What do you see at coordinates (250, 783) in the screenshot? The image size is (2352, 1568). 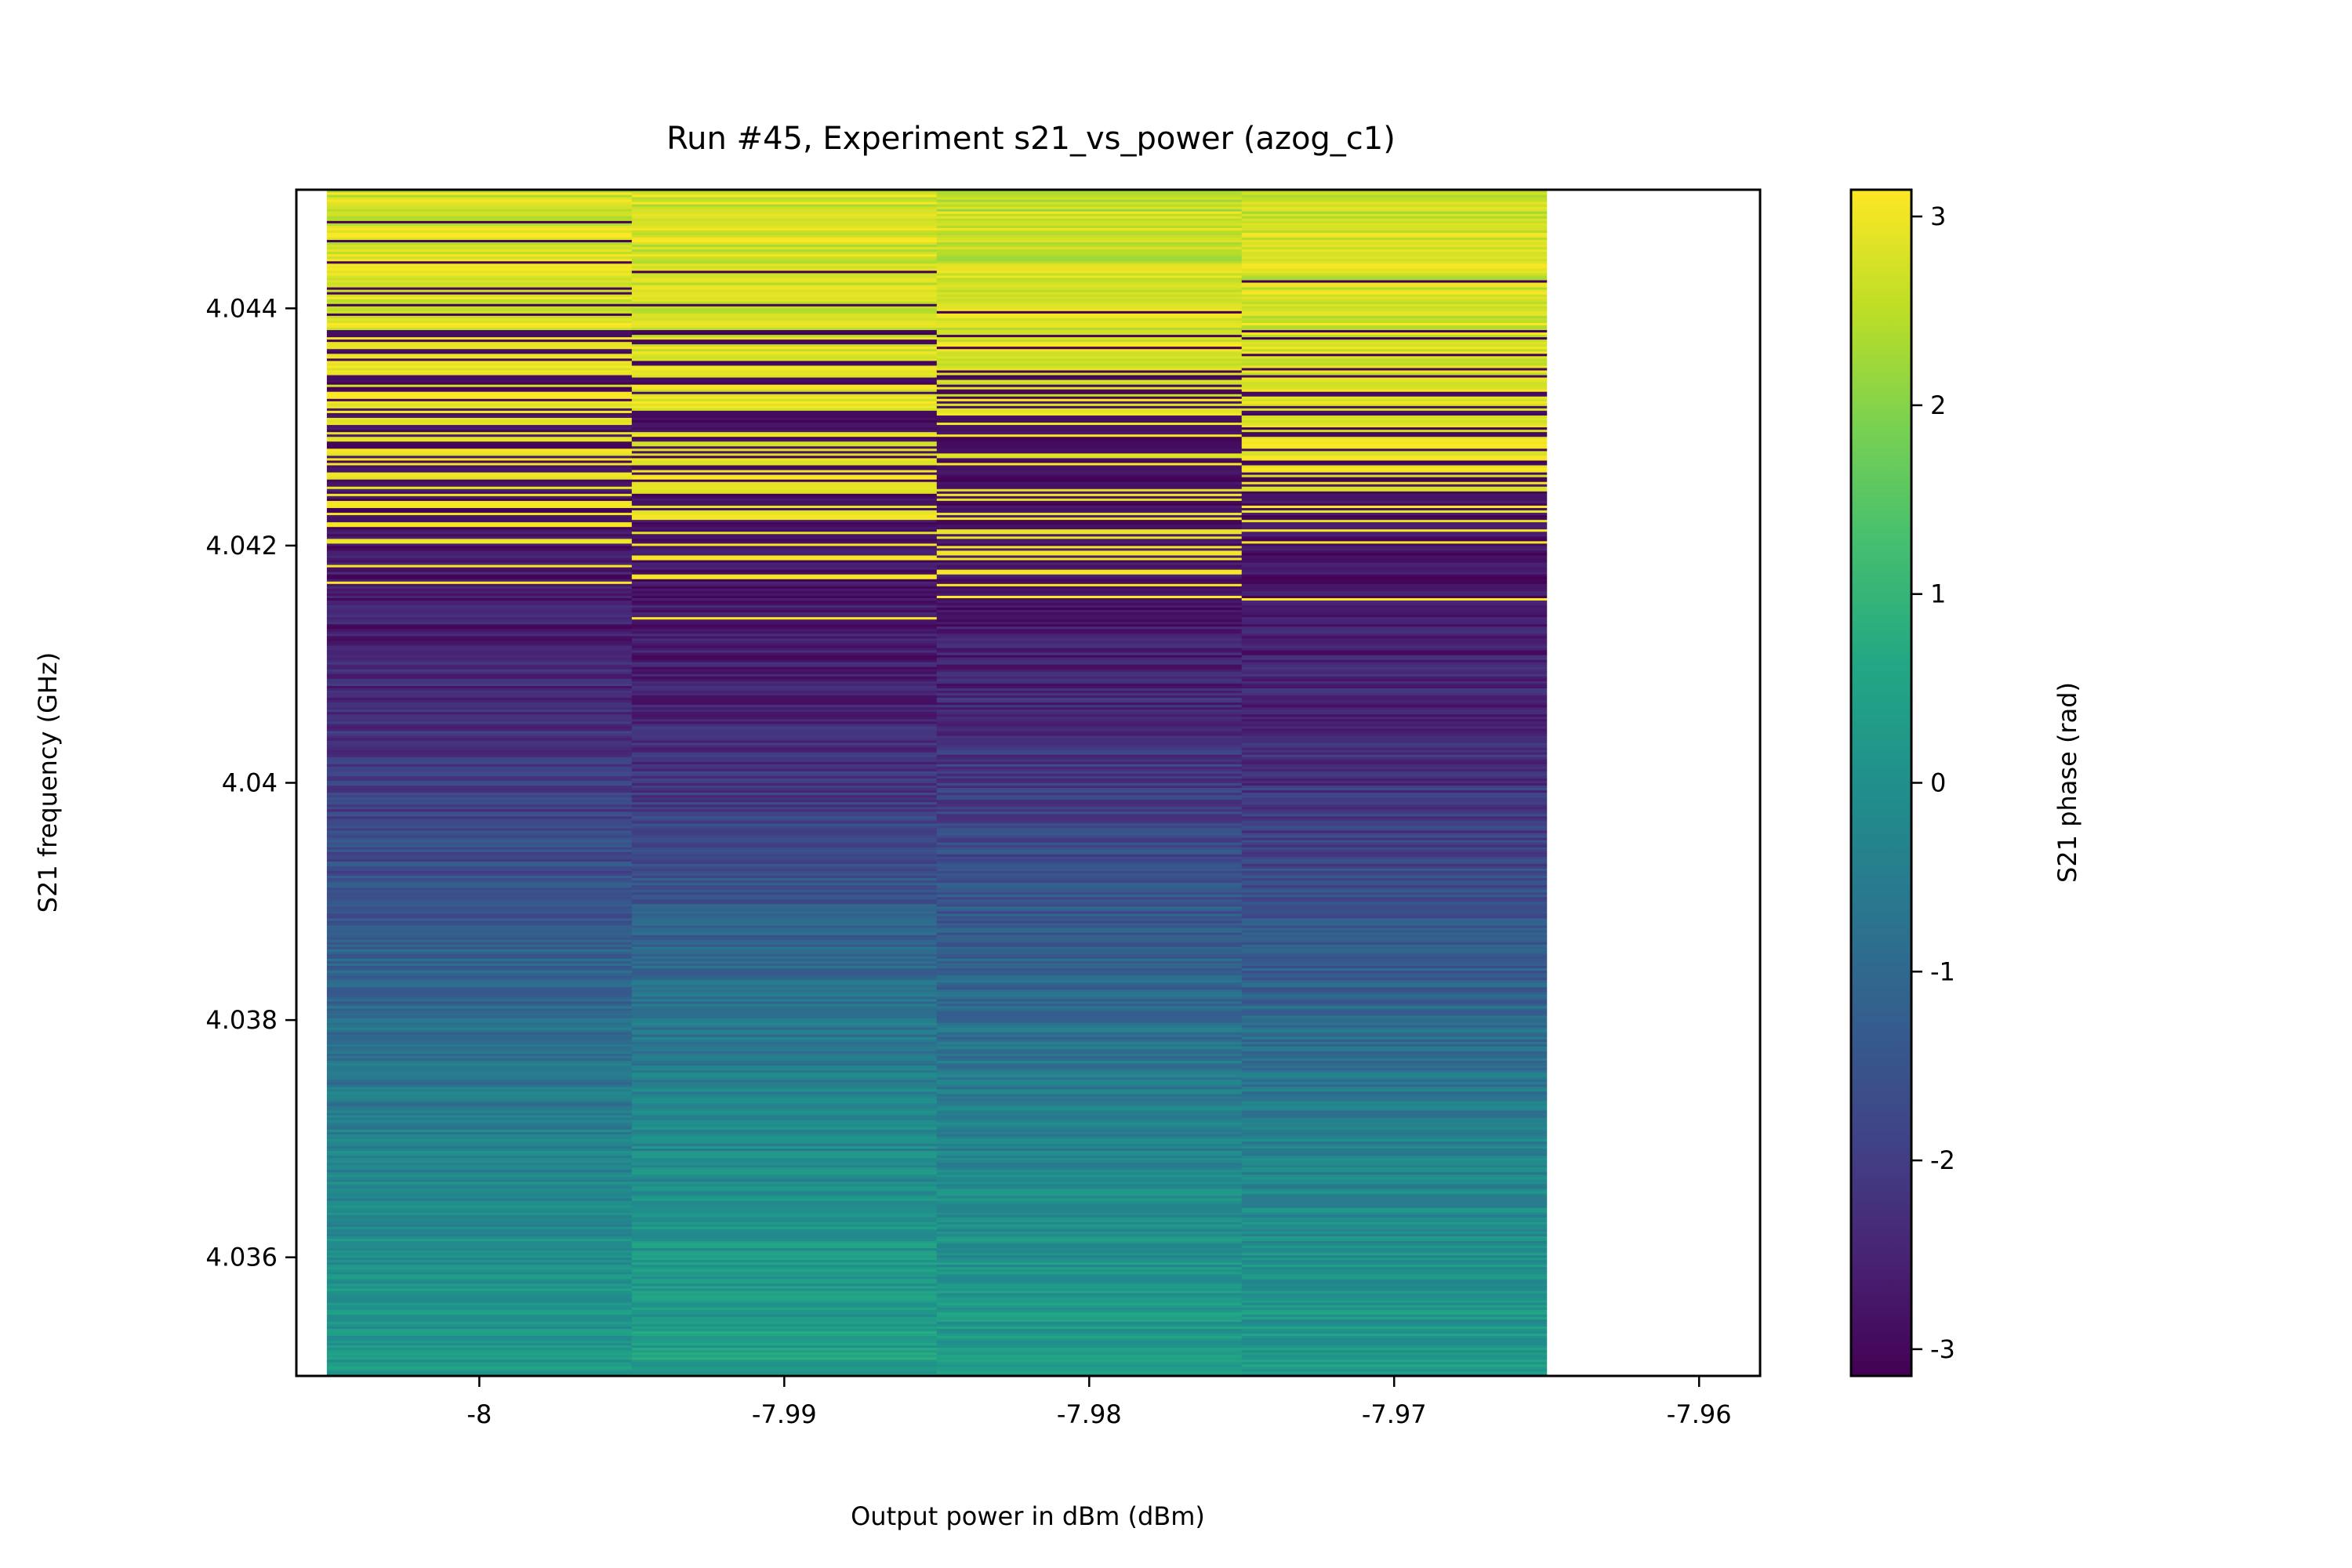 I see `y-tick-label: 4.04` at bounding box center [250, 783].